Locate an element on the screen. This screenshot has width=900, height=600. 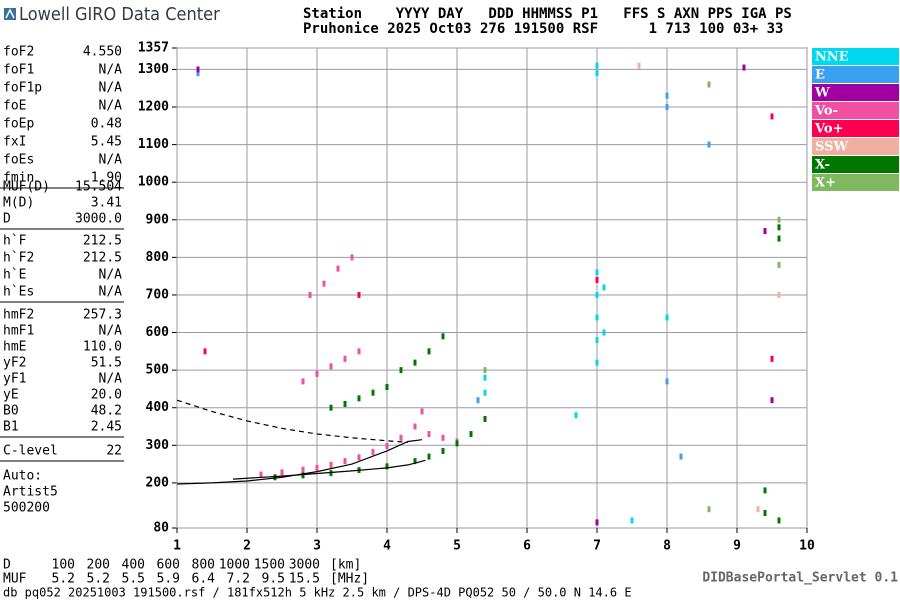
logo-text: Lowell GIRO Data Center is located at coordinates (119, 14).